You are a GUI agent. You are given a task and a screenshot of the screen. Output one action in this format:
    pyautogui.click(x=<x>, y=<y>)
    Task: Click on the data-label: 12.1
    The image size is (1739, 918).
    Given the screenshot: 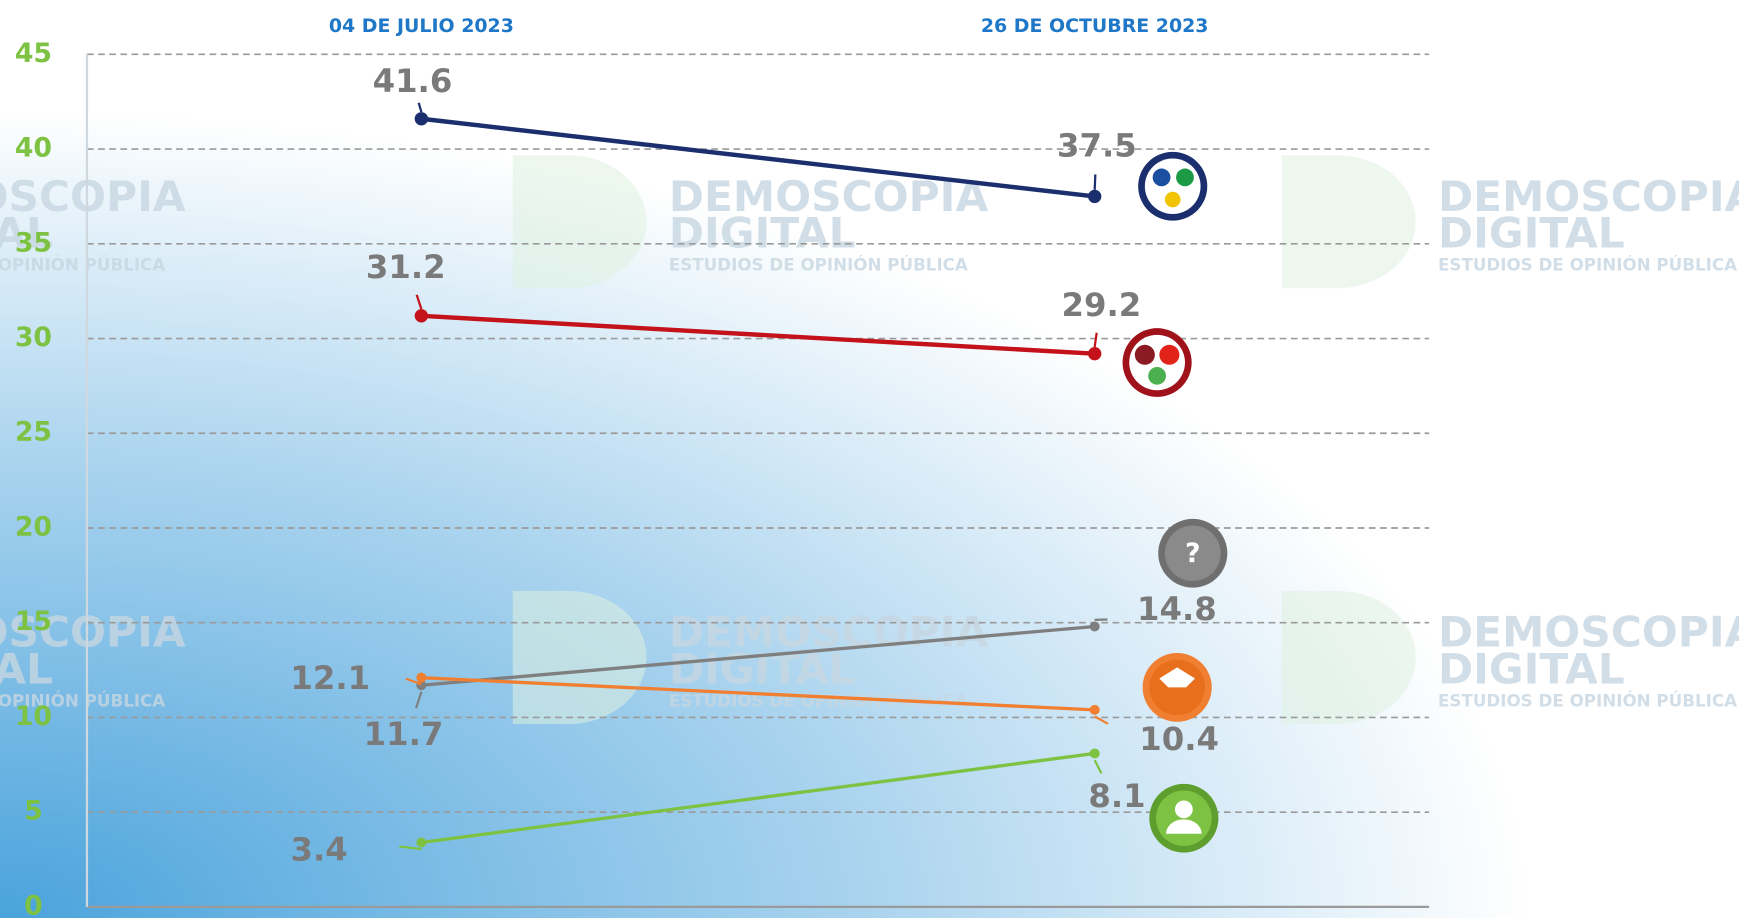 What is the action you would take?
    pyautogui.click(x=330, y=678)
    